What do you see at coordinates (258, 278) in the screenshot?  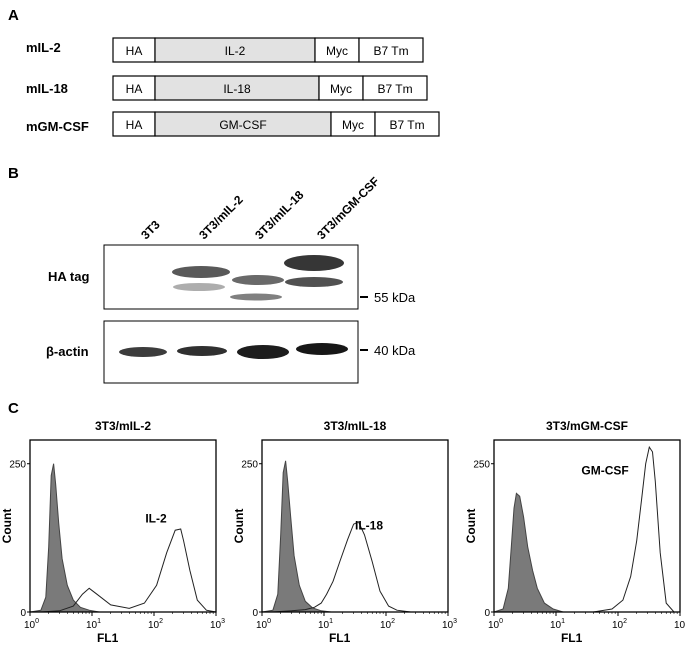 I see `ha-tag-bands` at bounding box center [258, 278].